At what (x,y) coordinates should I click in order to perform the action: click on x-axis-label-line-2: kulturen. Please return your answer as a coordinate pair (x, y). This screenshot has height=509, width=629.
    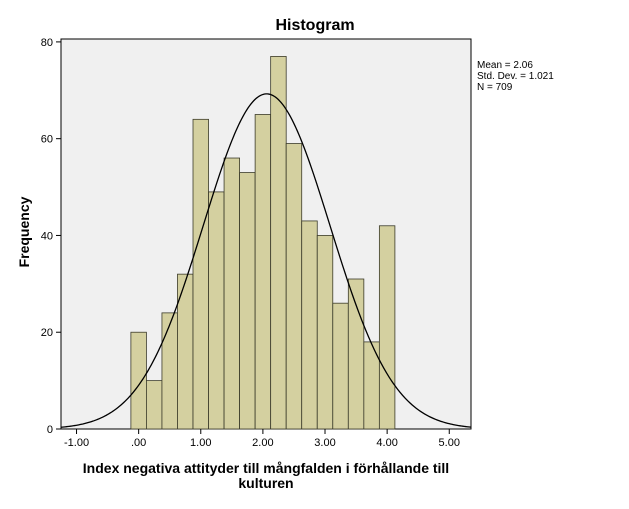
    Looking at the image, I should click on (265, 483).